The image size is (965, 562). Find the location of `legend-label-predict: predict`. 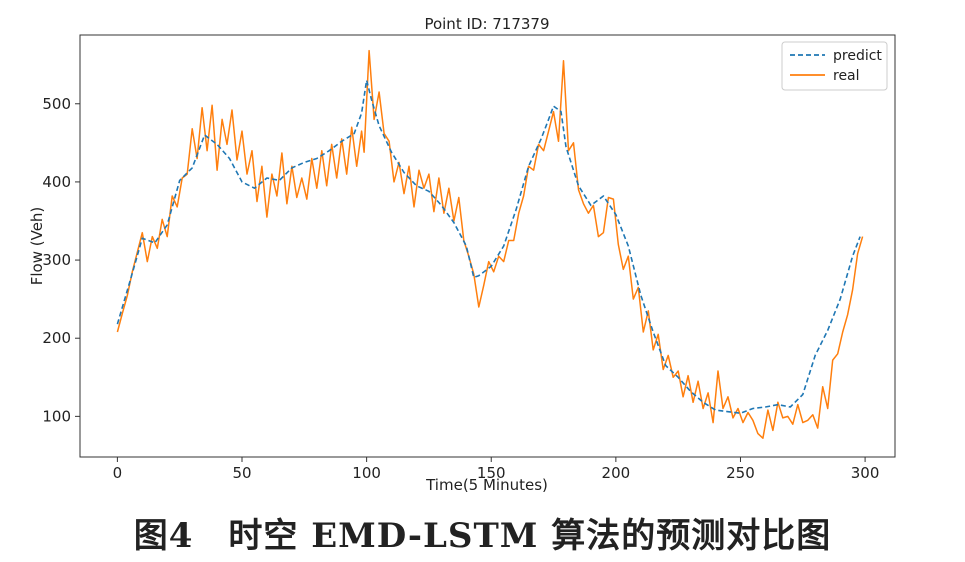

legend-label-predict: predict is located at coordinates (857, 56).